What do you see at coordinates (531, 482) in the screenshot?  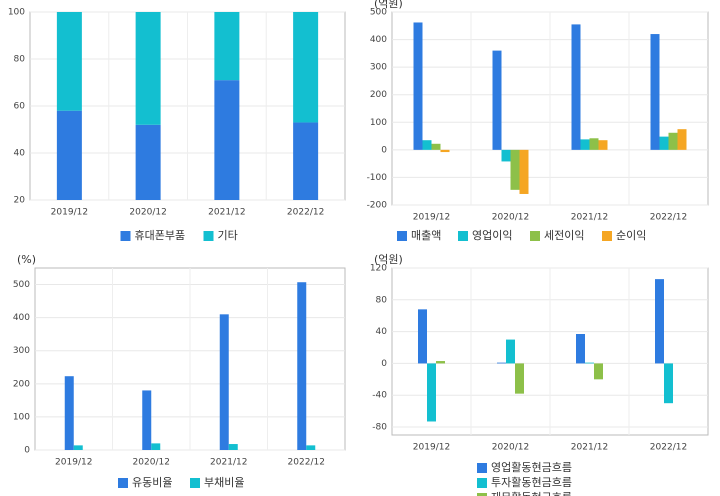 I see `legend-label: 투자활동현금흐름` at bounding box center [531, 482].